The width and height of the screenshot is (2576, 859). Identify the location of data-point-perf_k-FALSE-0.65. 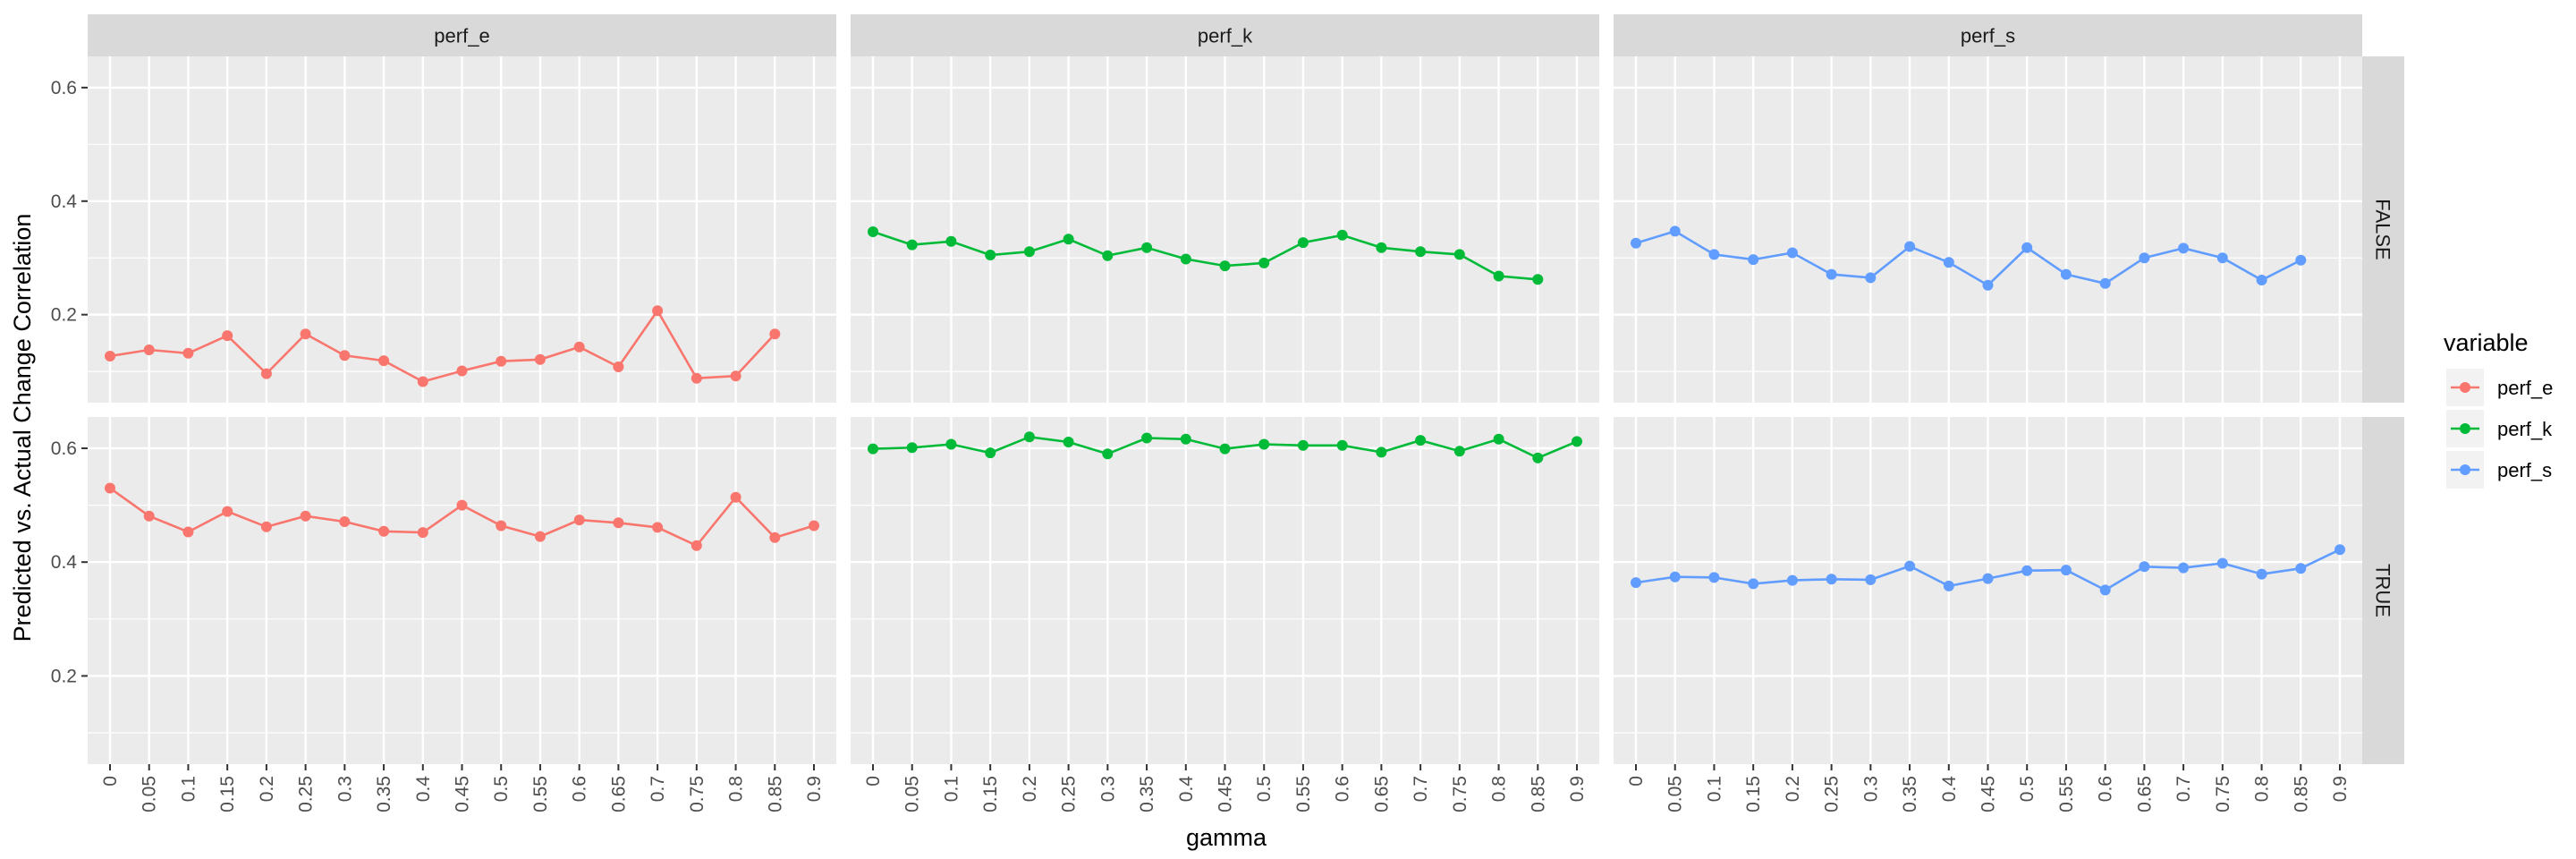
(1381, 247).